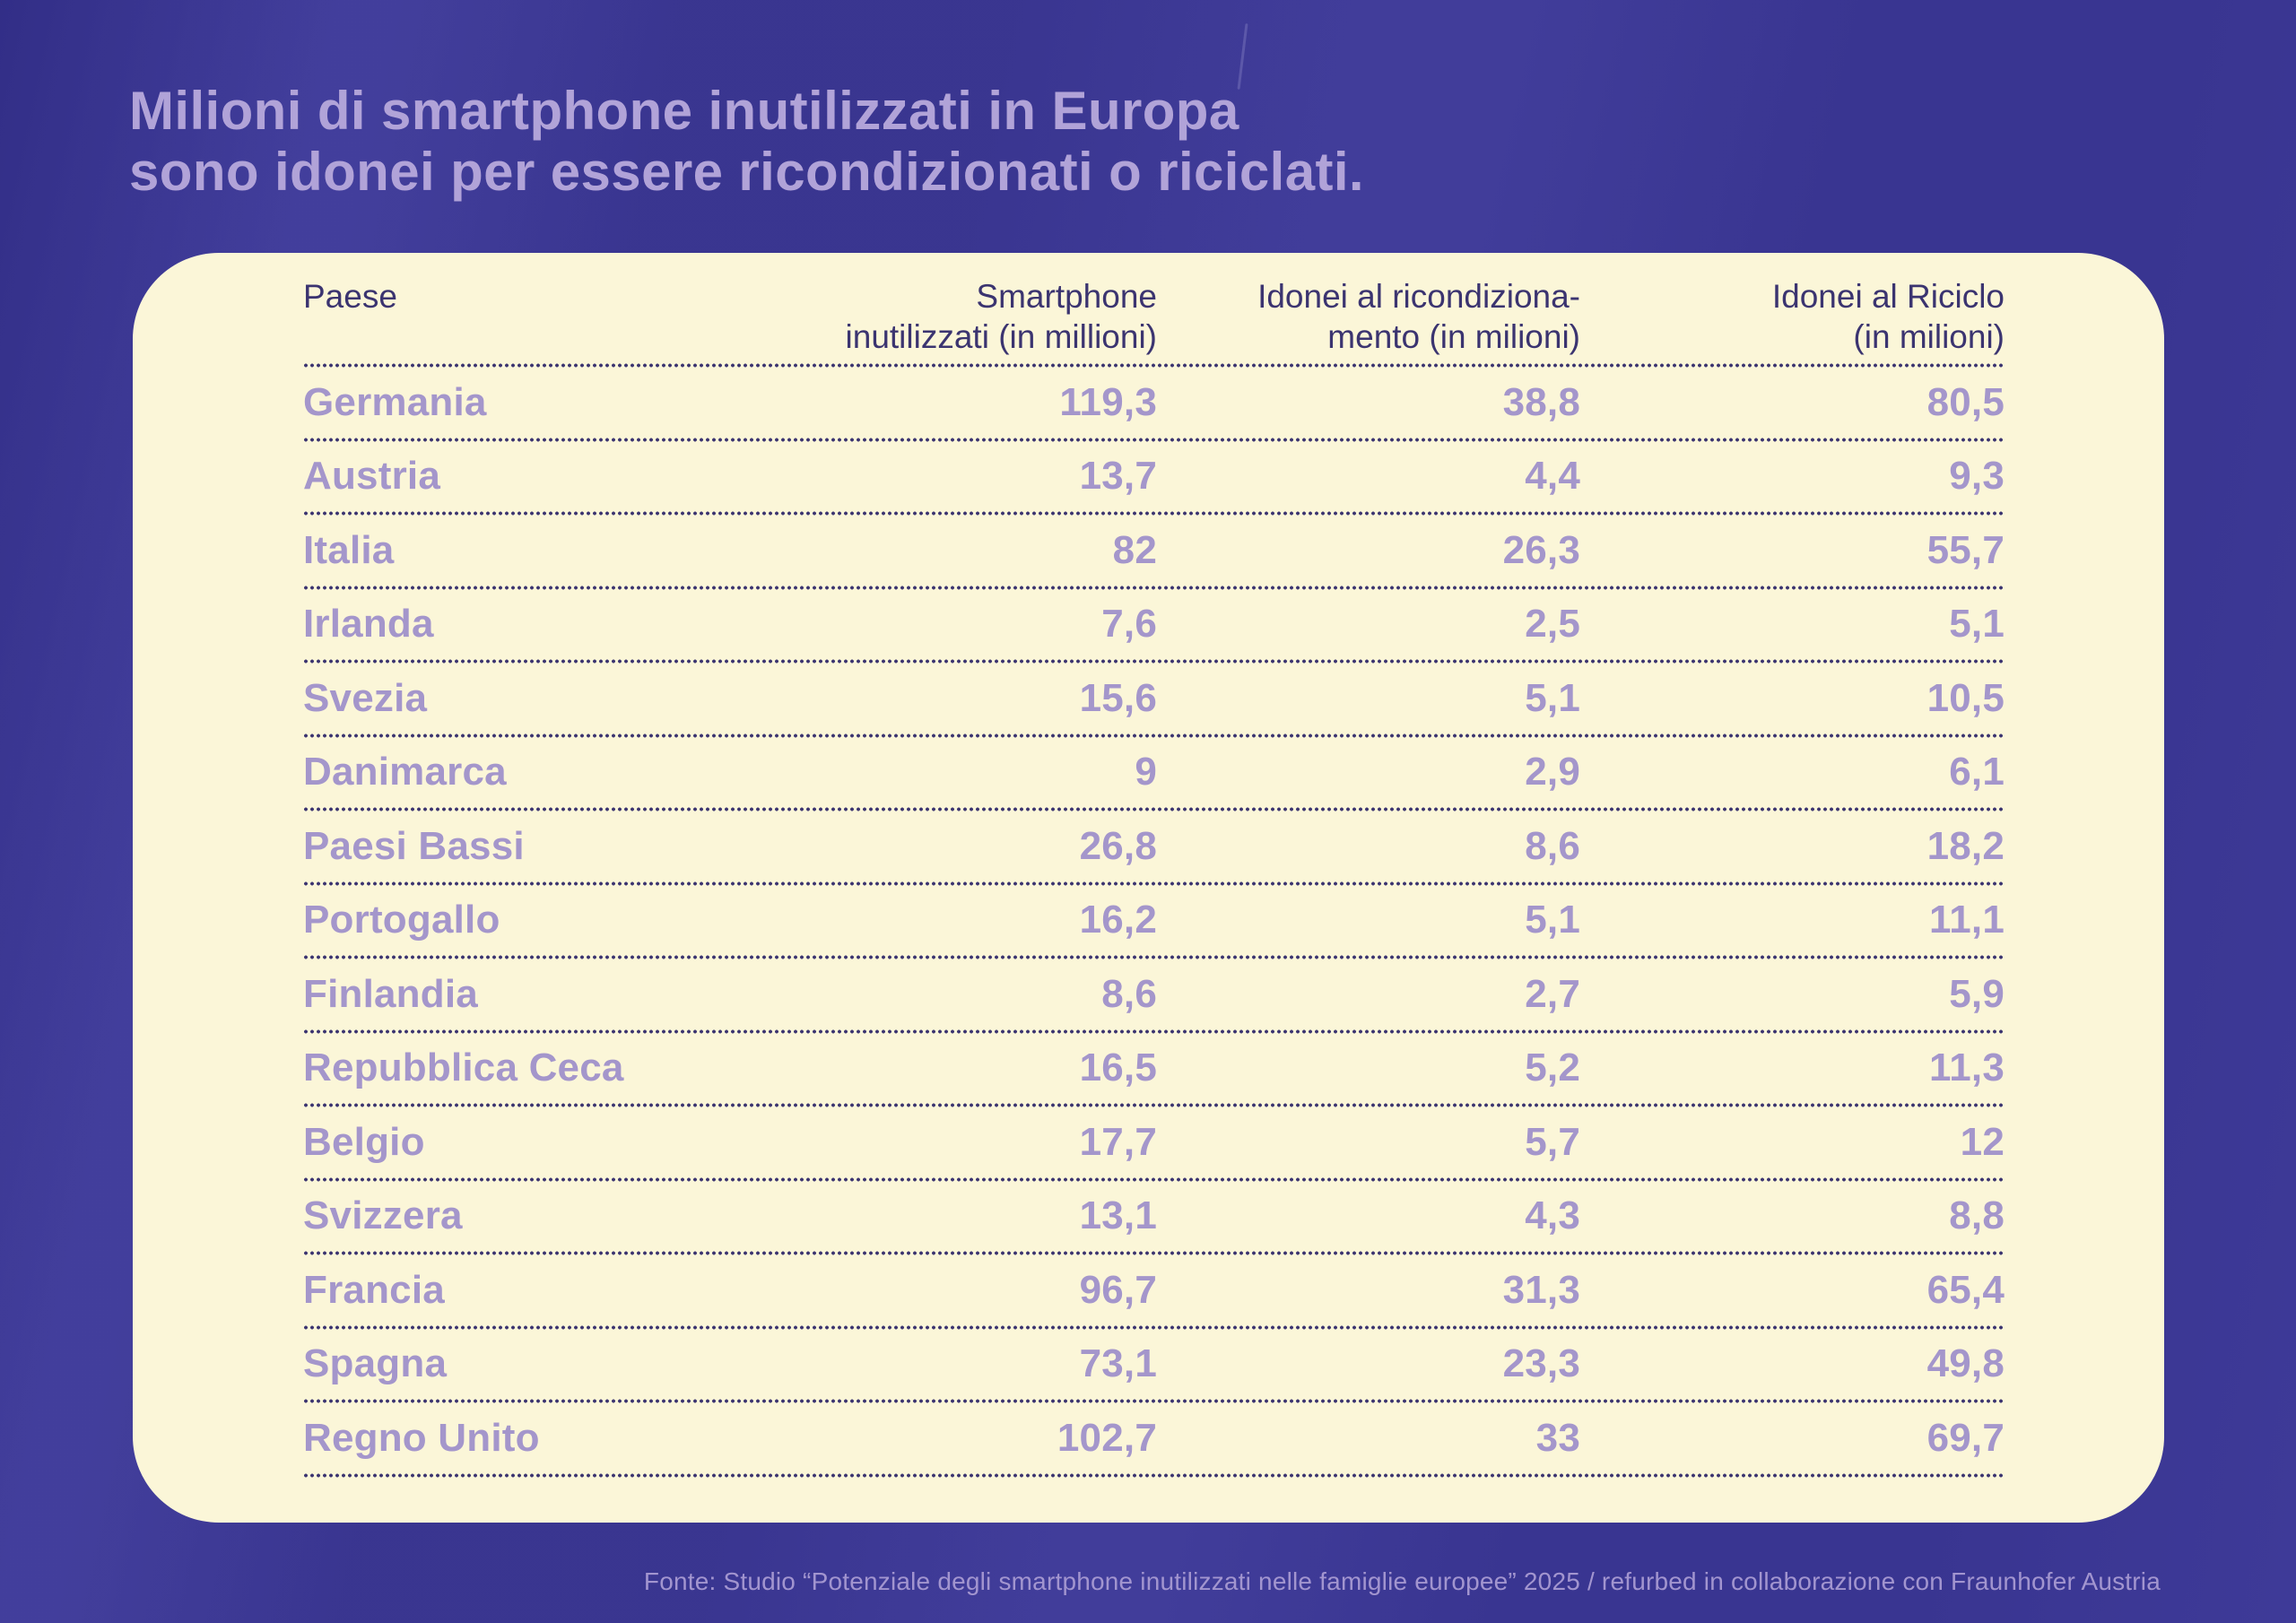 This screenshot has width=2296, height=1623. Describe the element at coordinates (1118, 1068) in the screenshot. I see `value-cell: 16,5` at that location.